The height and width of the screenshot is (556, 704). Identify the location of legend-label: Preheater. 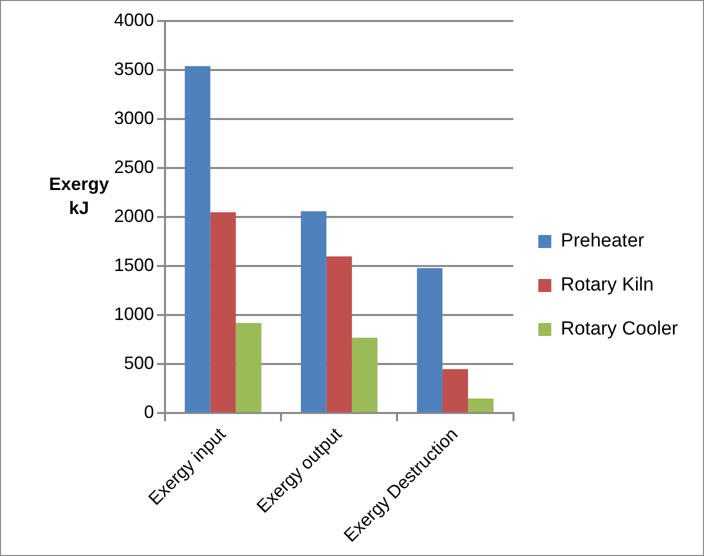
(602, 241).